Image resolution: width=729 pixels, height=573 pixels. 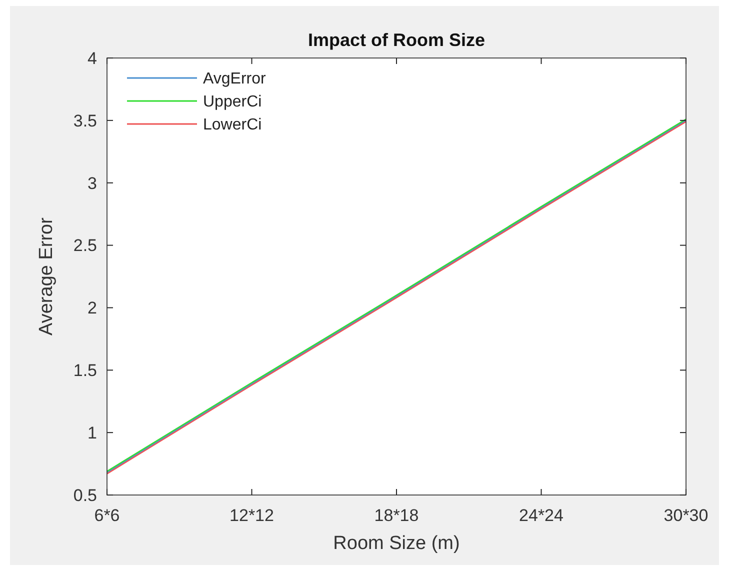 I want to click on y-axis-title: Average Error, so click(x=46, y=276).